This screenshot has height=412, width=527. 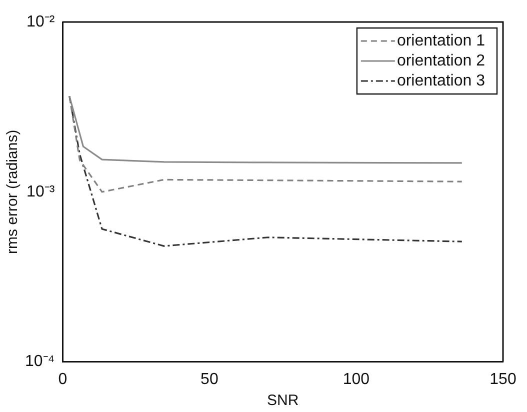 What do you see at coordinates (441, 81) in the screenshot?
I see `legend-label: orientation 3` at bounding box center [441, 81].